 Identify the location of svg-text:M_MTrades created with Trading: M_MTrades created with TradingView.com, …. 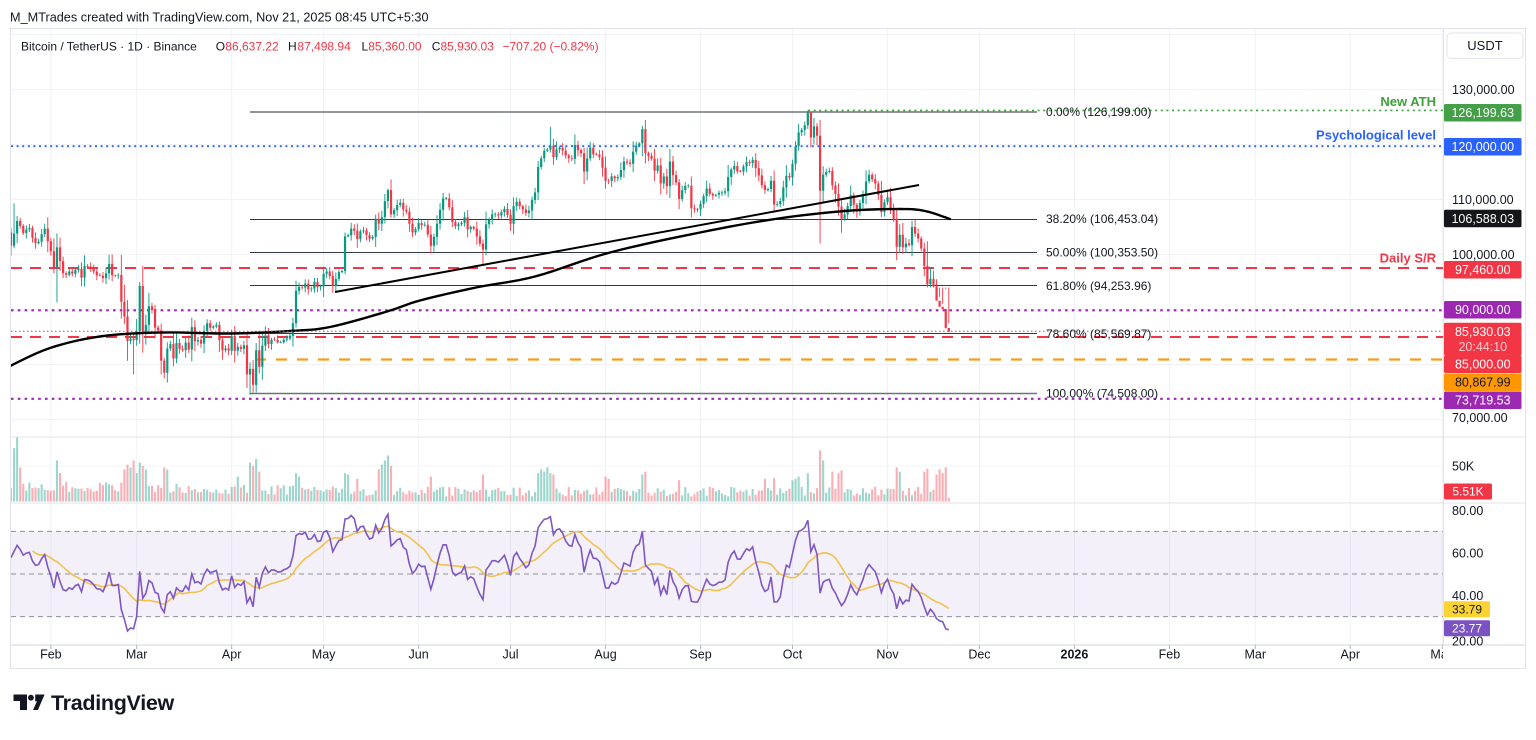
(219, 18).